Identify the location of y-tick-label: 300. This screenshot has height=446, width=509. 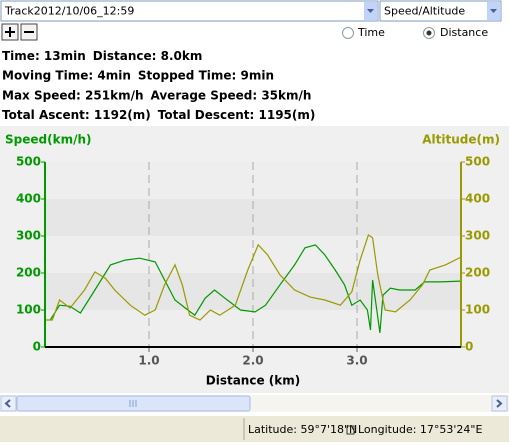
(28, 236).